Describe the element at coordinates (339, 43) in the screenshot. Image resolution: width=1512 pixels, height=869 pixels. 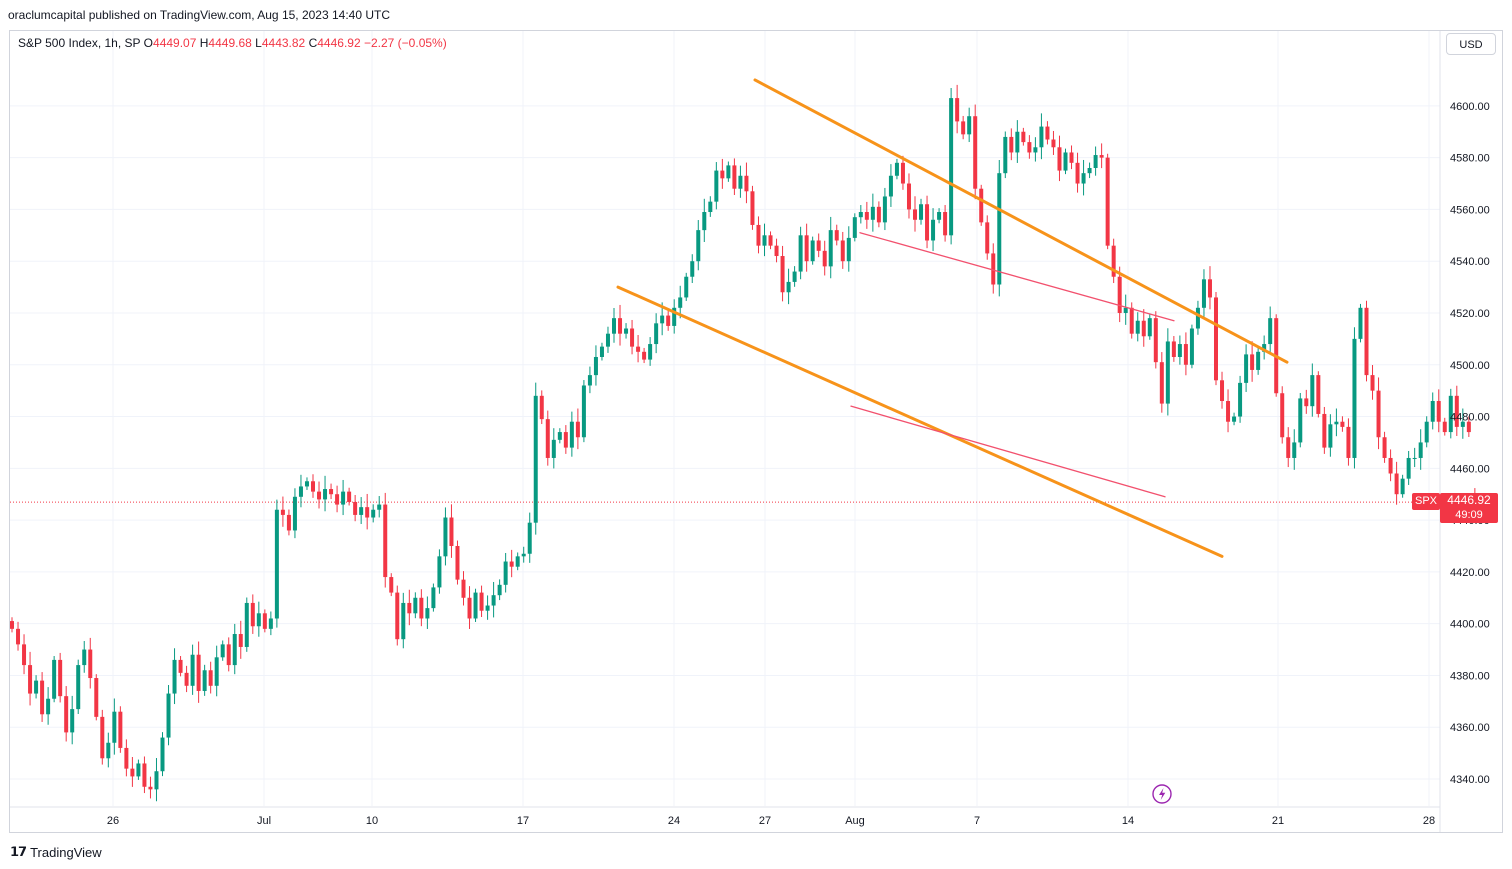
I see `legend-close: 4446.92` at that location.